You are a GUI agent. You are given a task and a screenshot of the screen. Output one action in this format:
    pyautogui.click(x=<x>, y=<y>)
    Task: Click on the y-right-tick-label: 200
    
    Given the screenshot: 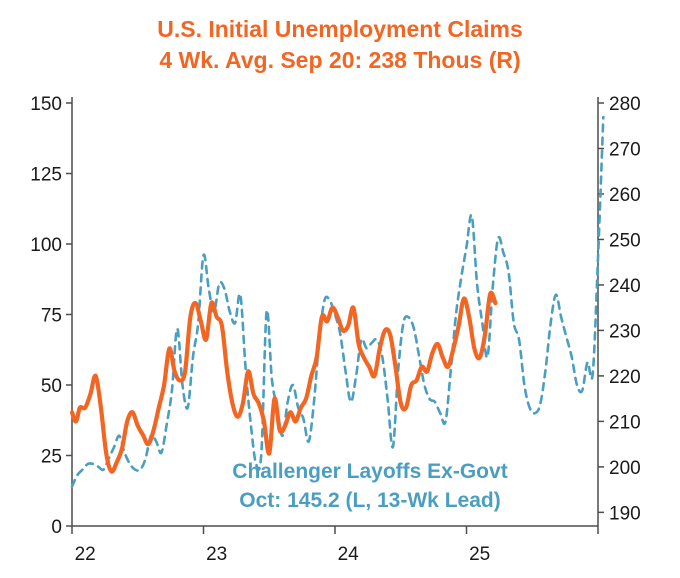 What is the action you would take?
    pyautogui.click(x=625, y=468)
    